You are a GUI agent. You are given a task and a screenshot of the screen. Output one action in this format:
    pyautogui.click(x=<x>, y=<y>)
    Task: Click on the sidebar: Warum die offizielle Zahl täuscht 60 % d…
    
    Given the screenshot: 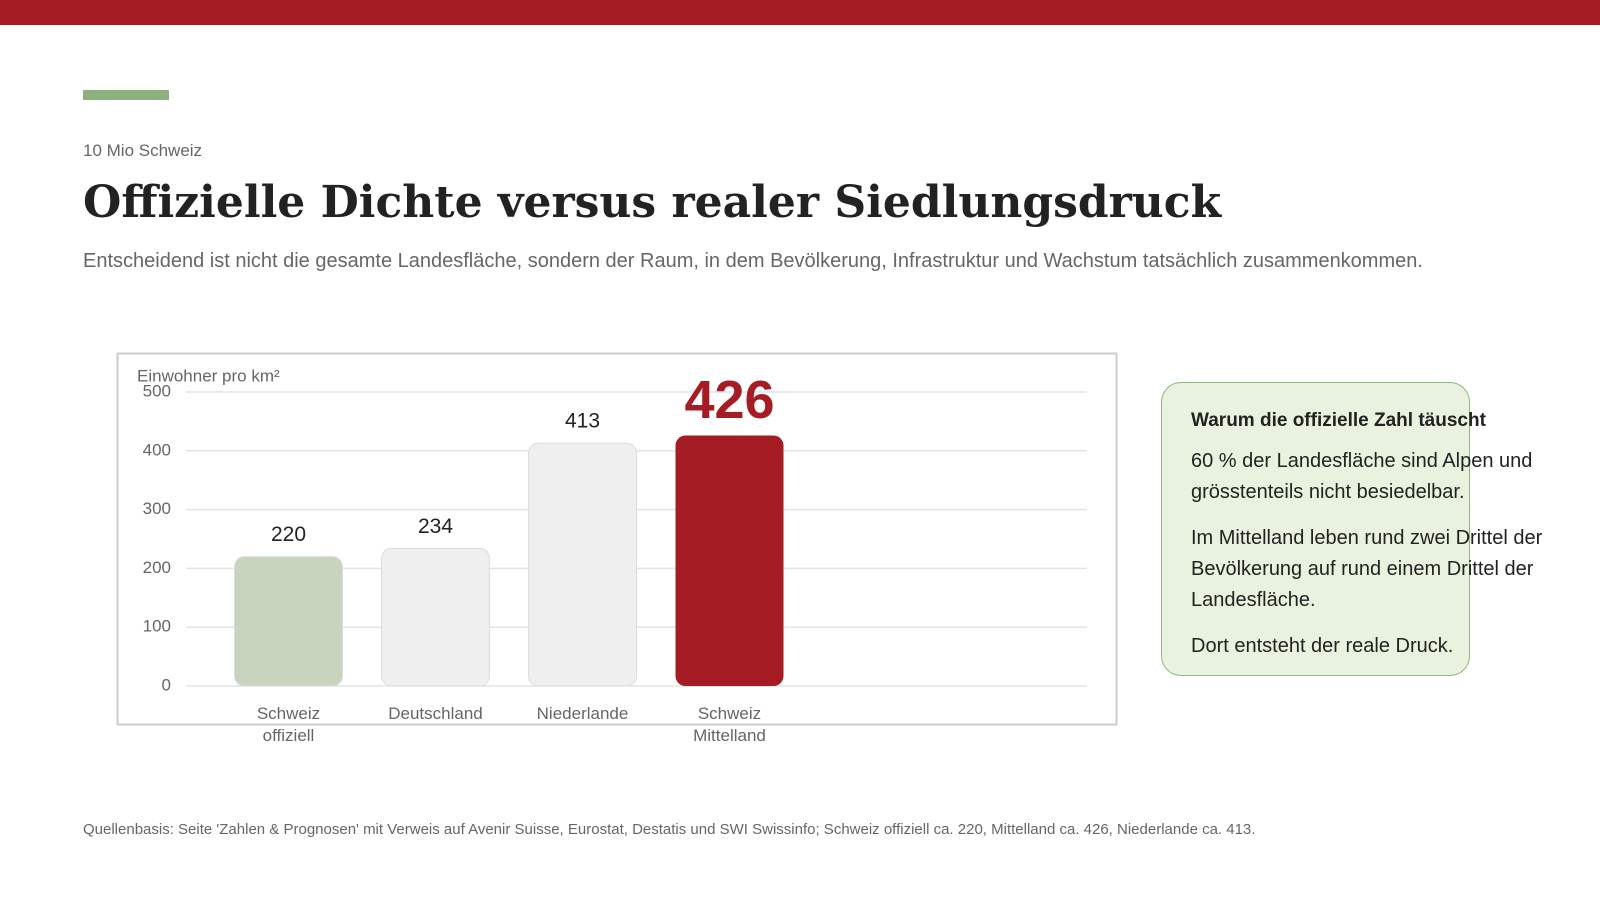 What is the action you would take?
    pyautogui.click(x=1376, y=543)
    